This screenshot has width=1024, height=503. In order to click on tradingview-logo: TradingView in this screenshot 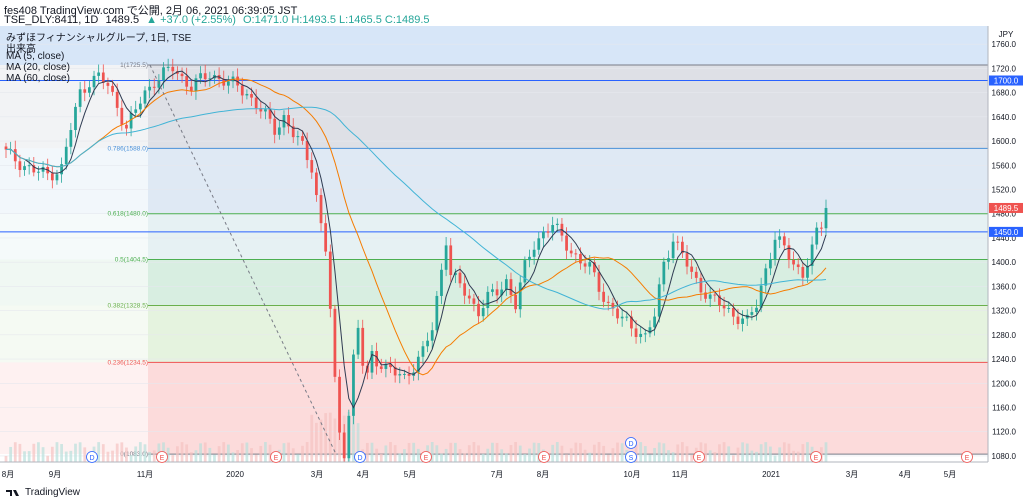, I will do `click(43, 492)`.